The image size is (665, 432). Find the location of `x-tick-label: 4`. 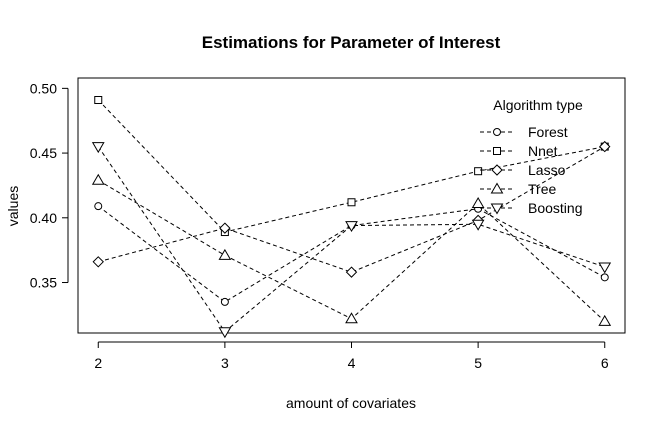

x-tick-label: 4 is located at coordinates (352, 363).